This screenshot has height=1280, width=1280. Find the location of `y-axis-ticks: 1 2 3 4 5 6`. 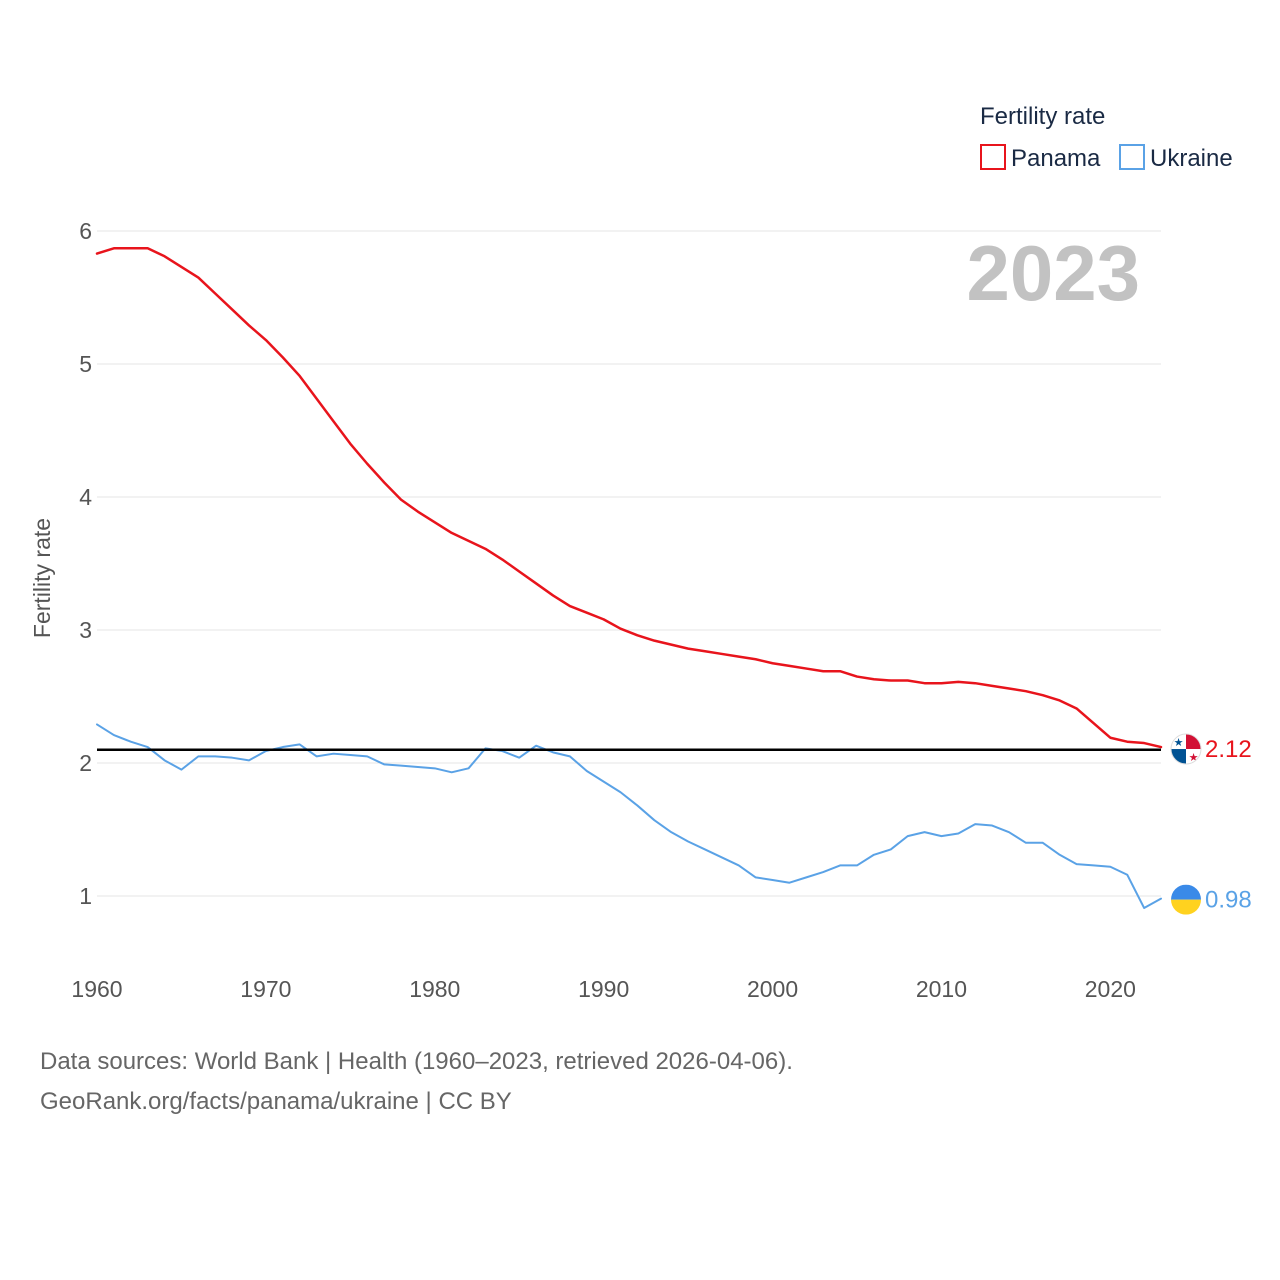

y-axis-ticks: 1 2 3 4 5 6 is located at coordinates (85, 563).